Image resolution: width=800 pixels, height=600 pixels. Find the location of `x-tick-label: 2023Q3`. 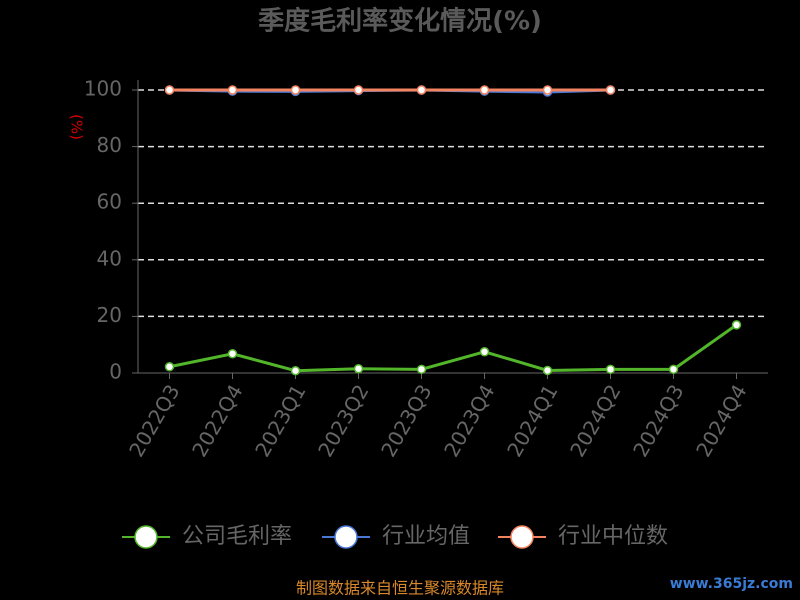

x-tick-label: 2023Q3 is located at coordinates (406, 420).